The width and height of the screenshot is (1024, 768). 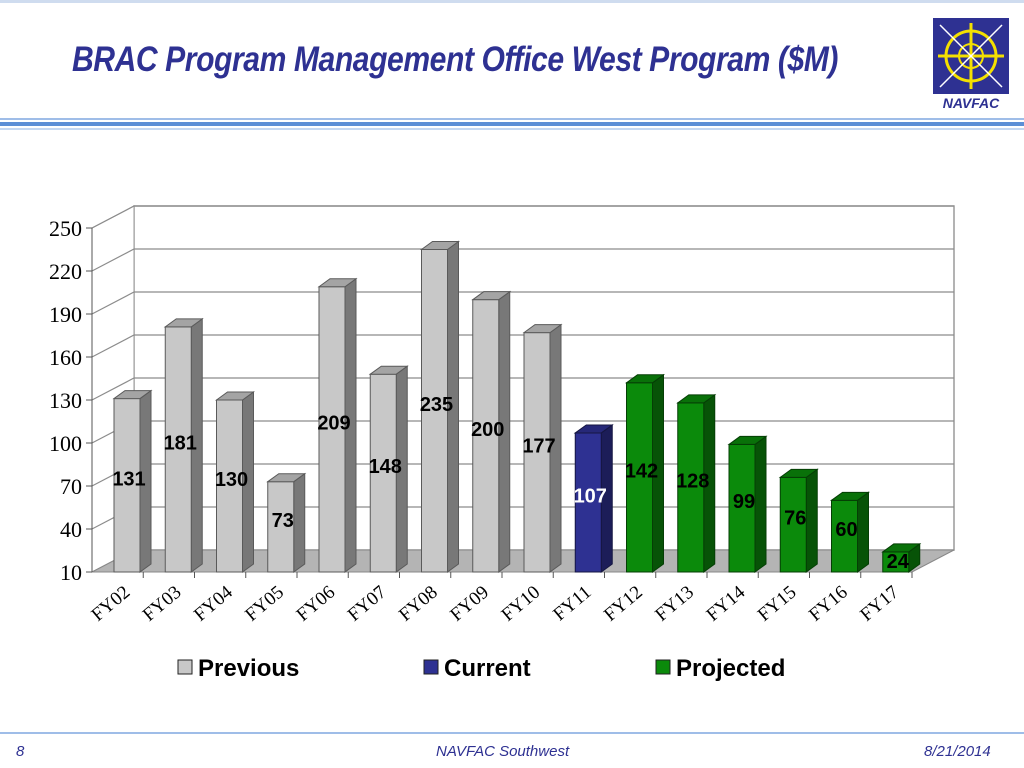 What do you see at coordinates (971, 103) in the screenshot?
I see `logo-text: NAVFAC` at bounding box center [971, 103].